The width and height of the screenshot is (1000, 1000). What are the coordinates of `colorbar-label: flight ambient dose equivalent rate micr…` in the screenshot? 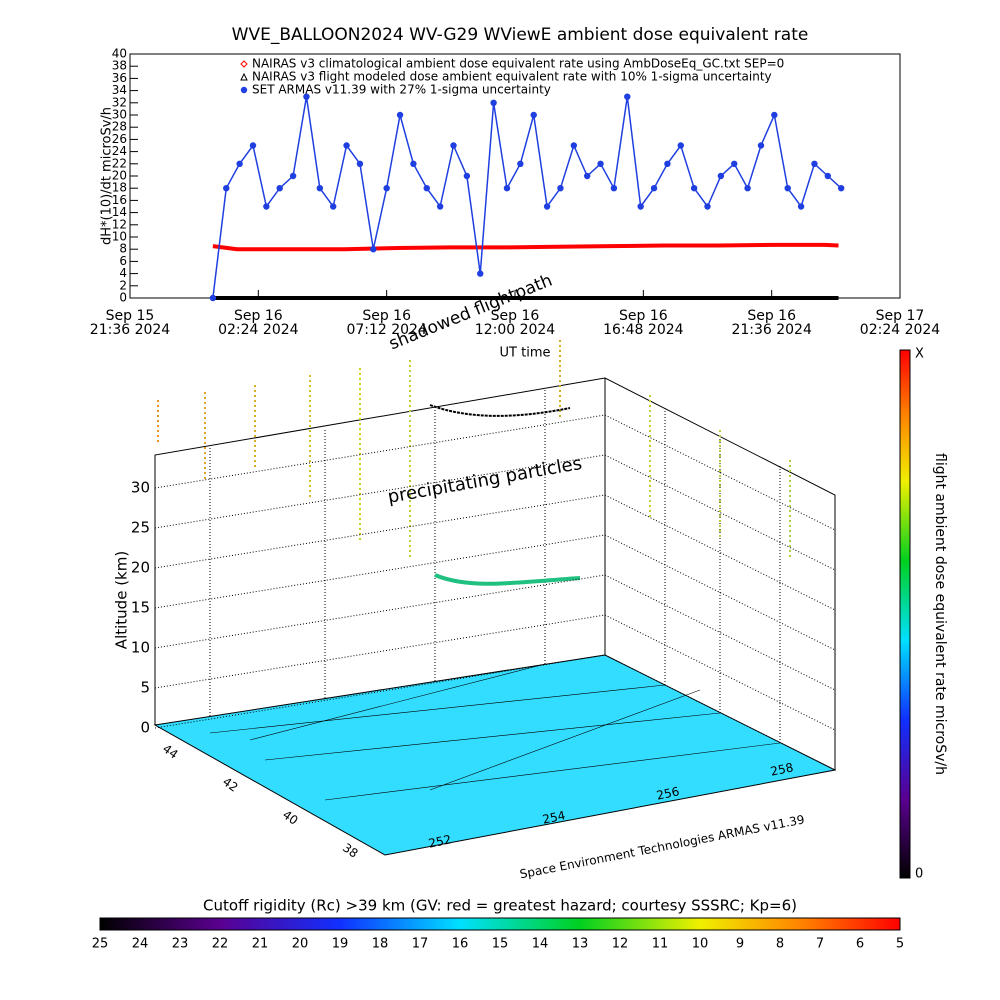 It's located at (940, 614).